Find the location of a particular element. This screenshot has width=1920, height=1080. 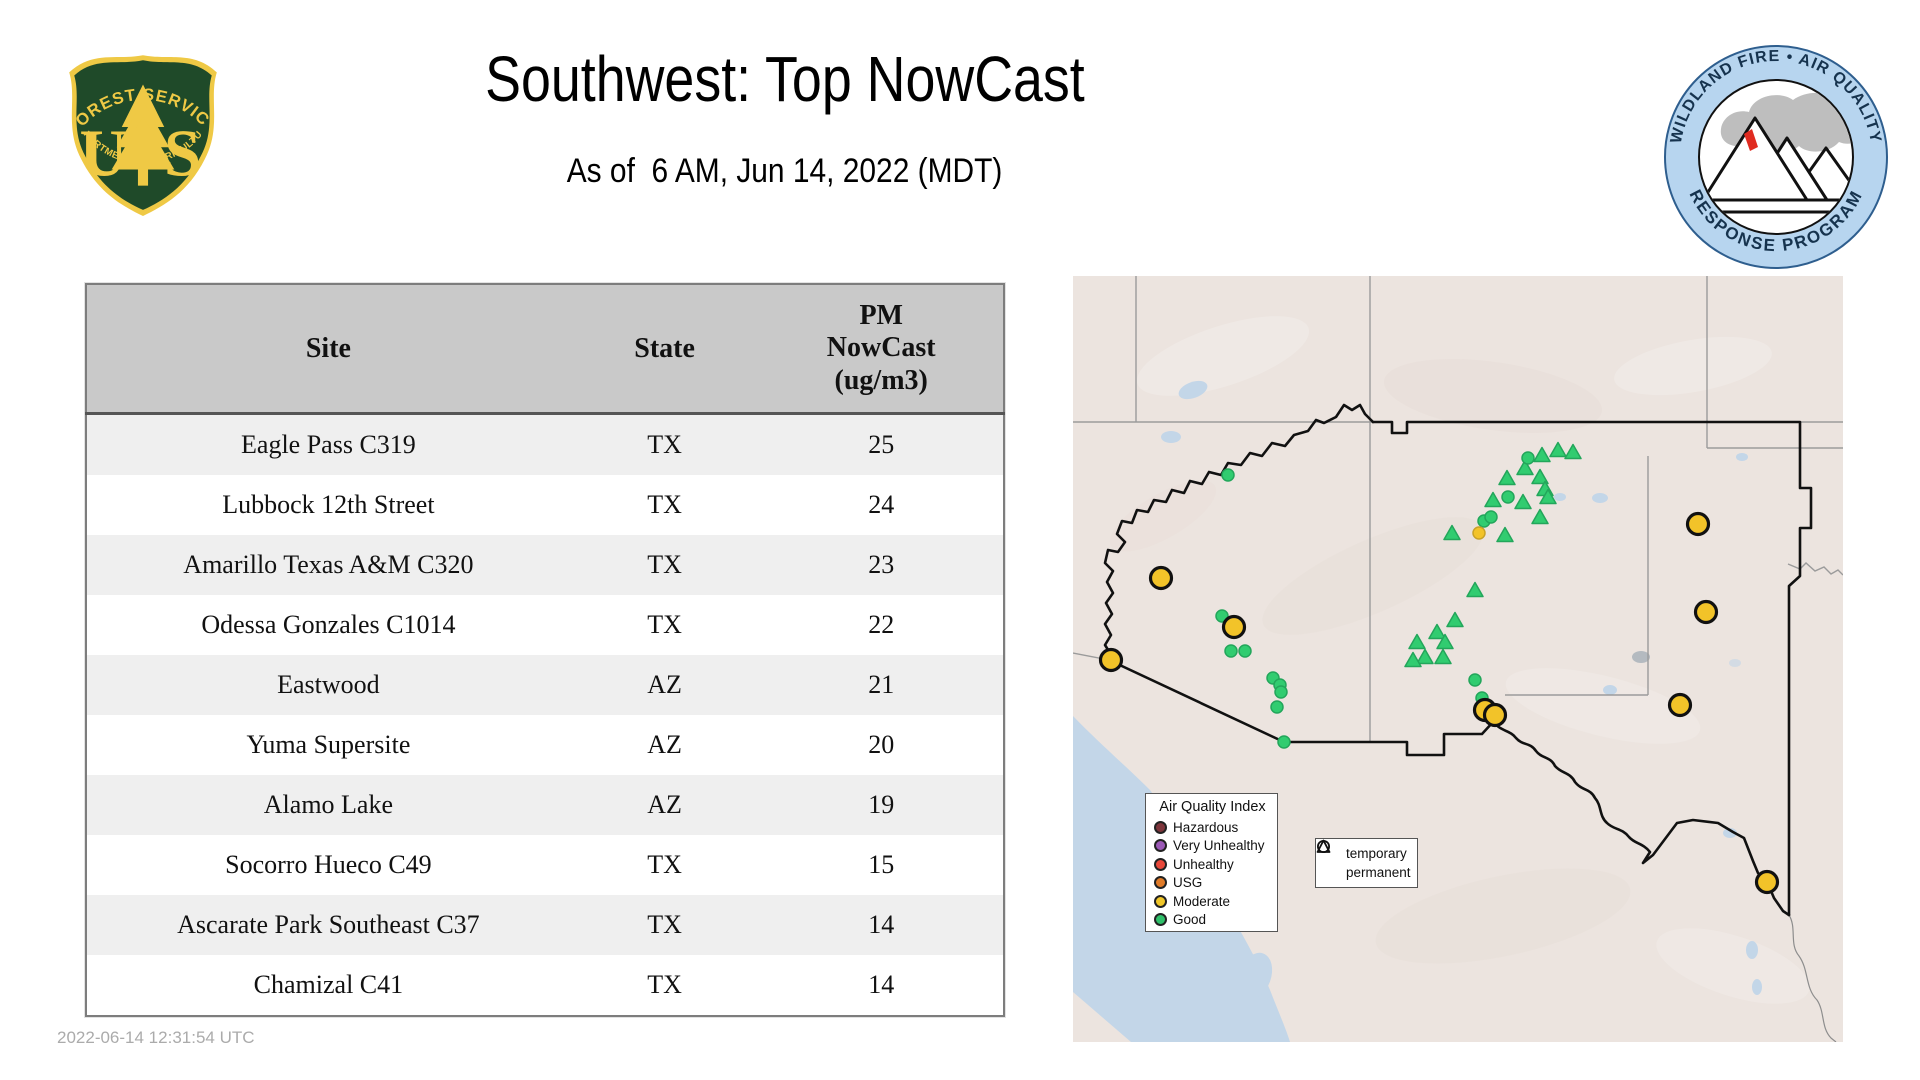

generation-timestamp: 2022-06-14 12:31:54 UTC is located at coordinates (156, 1037).